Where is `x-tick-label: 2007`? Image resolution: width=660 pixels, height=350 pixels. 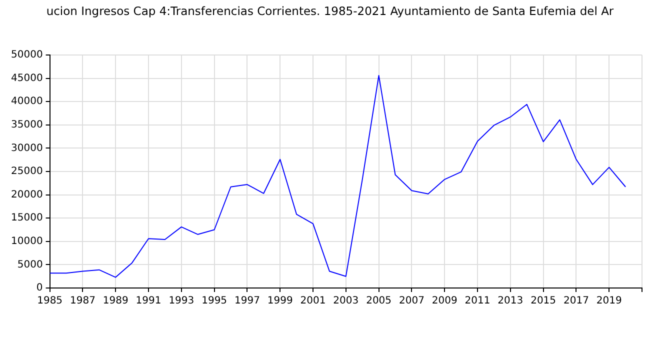 x-tick-label: 2007 is located at coordinates (411, 301).